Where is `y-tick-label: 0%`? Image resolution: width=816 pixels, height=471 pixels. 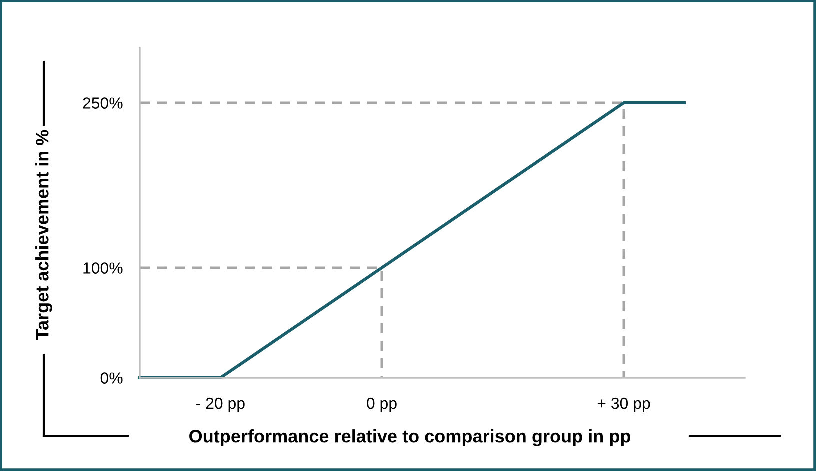 y-tick-label: 0% is located at coordinates (111, 378).